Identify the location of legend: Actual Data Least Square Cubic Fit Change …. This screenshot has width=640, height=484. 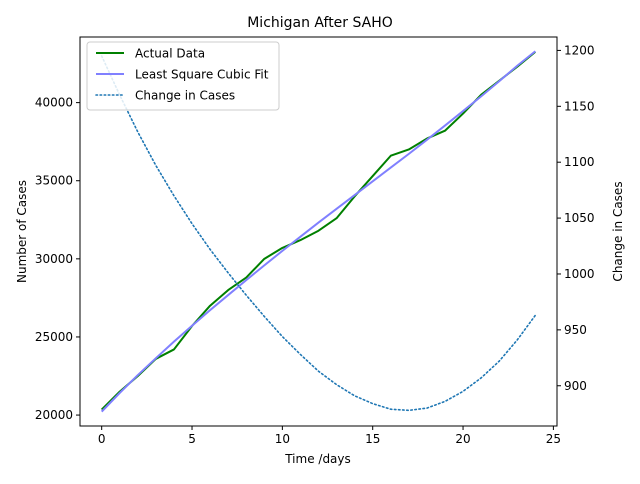
(183, 76).